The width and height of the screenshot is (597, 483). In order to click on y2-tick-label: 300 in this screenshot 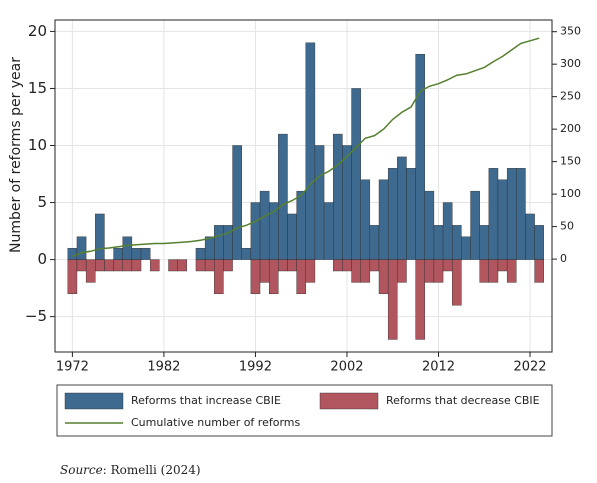, I will do `click(570, 63)`.